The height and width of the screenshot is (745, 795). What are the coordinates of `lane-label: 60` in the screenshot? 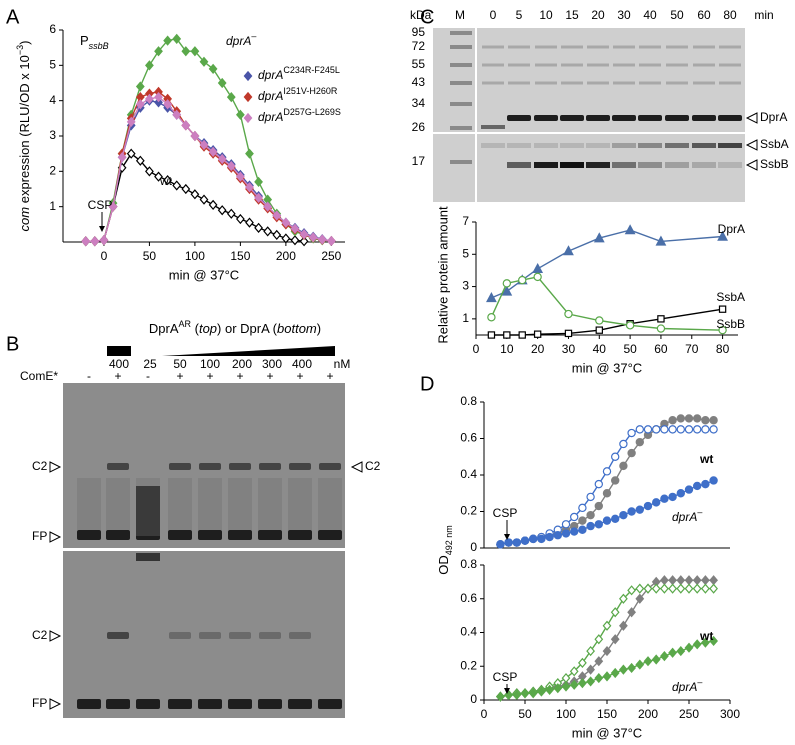 It's located at (704, 15).